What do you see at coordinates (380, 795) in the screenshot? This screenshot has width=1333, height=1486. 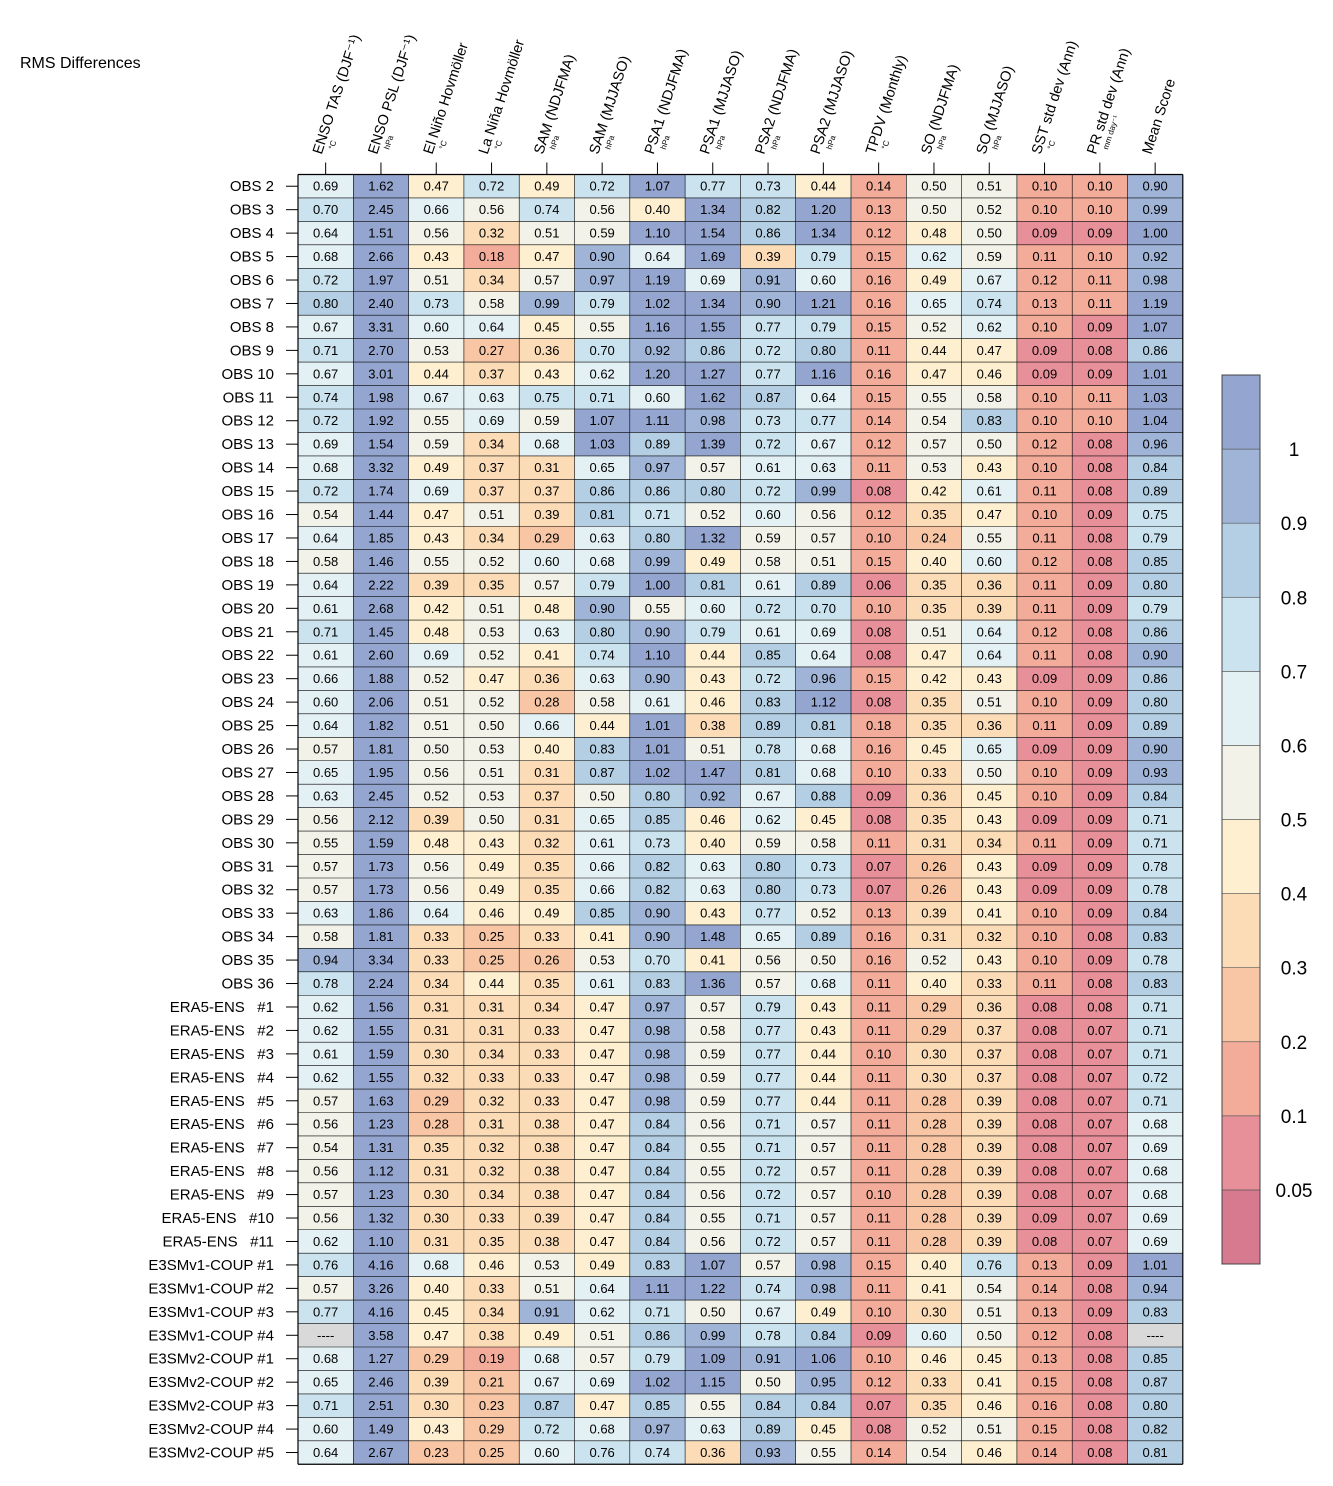 I see `cell-value-label: 2.45` at bounding box center [380, 795].